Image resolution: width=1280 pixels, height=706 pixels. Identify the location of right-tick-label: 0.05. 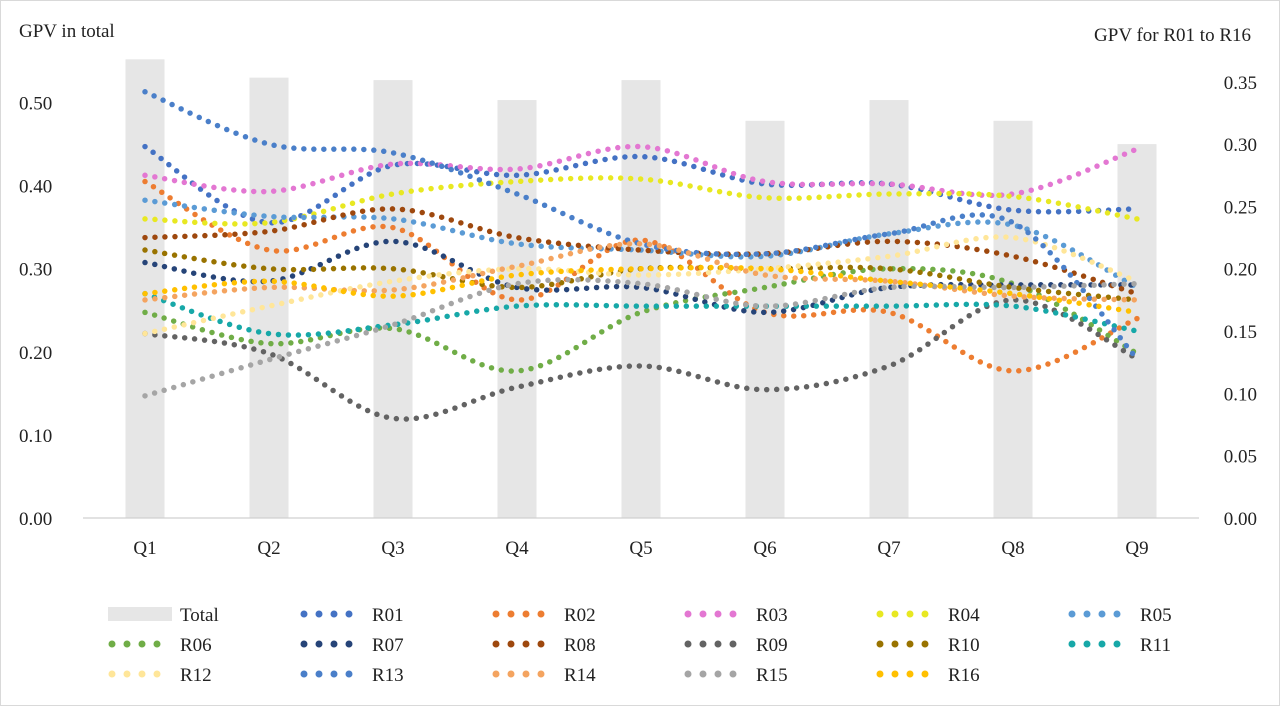
(1240, 457).